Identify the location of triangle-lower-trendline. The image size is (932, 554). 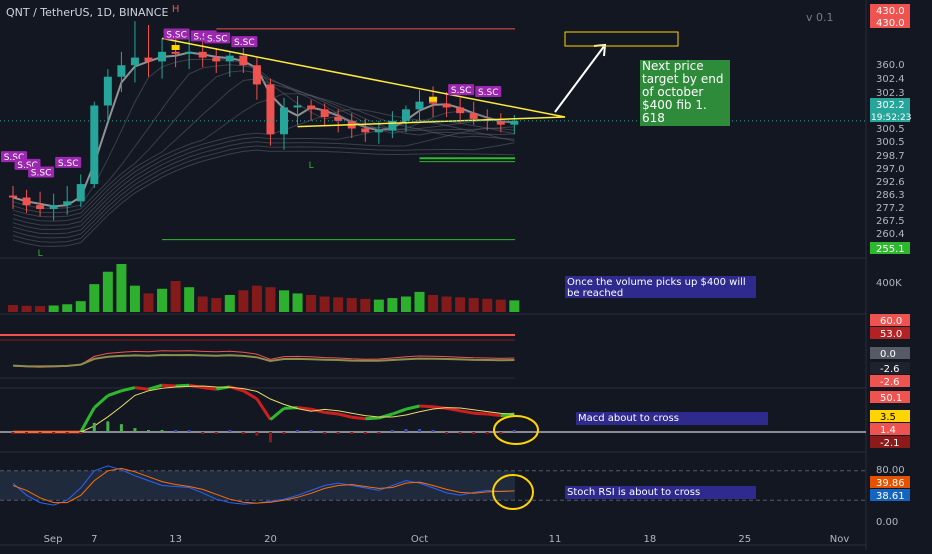
(431, 122).